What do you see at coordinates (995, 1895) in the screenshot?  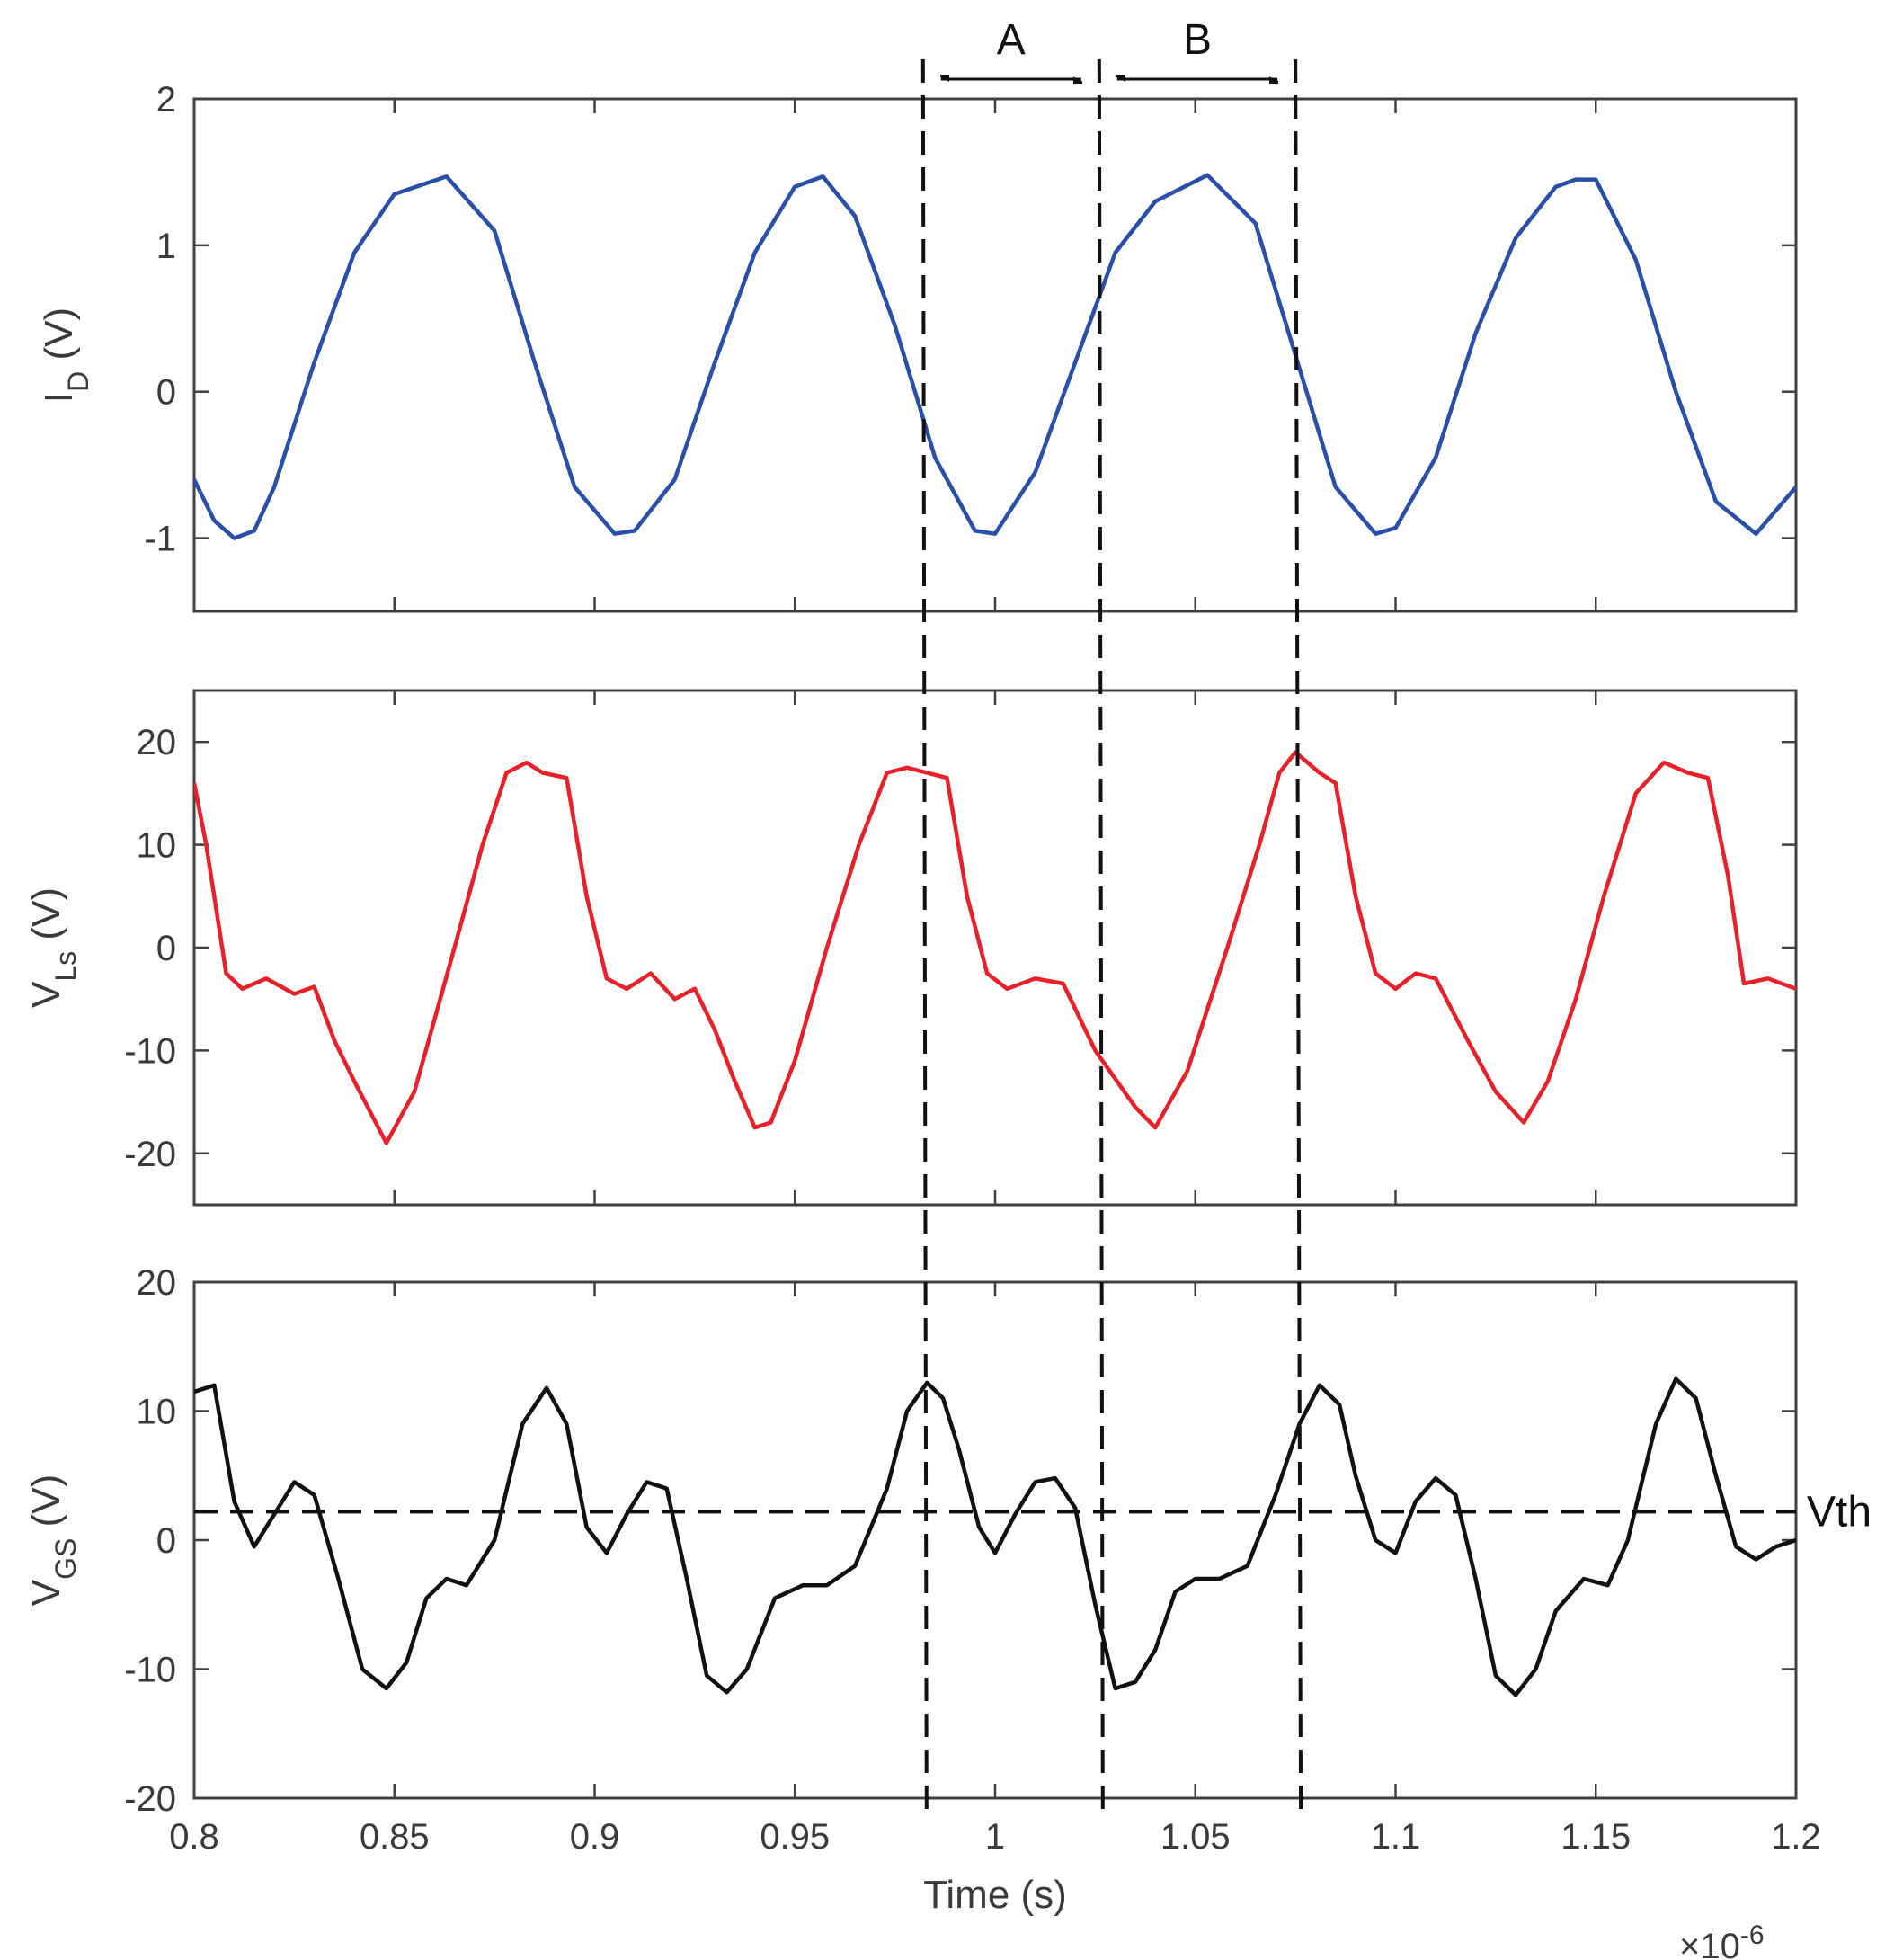 I see `x-axis-label: Time (s)` at bounding box center [995, 1895].